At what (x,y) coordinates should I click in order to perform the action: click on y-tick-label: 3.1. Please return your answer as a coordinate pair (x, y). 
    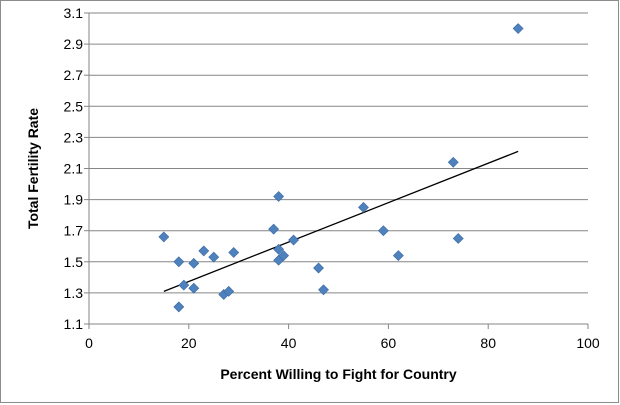
    Looking at the image, I should click on (74, 13).